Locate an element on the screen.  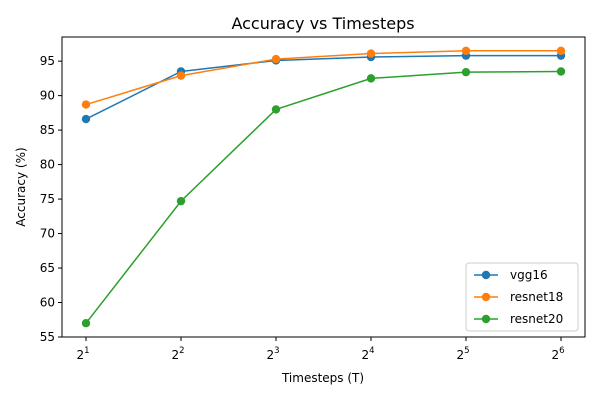
series-line-vgg16 is located at coordinates (323, 87).